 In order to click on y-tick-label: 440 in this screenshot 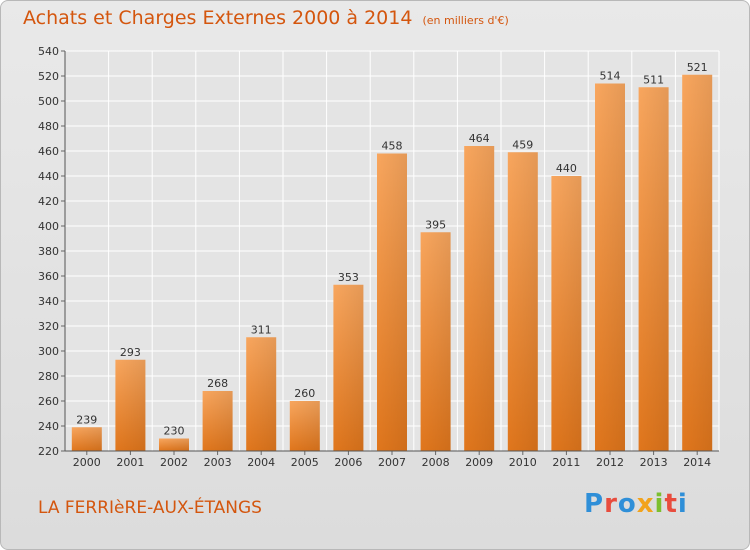, I will do `click(48, 176)`.